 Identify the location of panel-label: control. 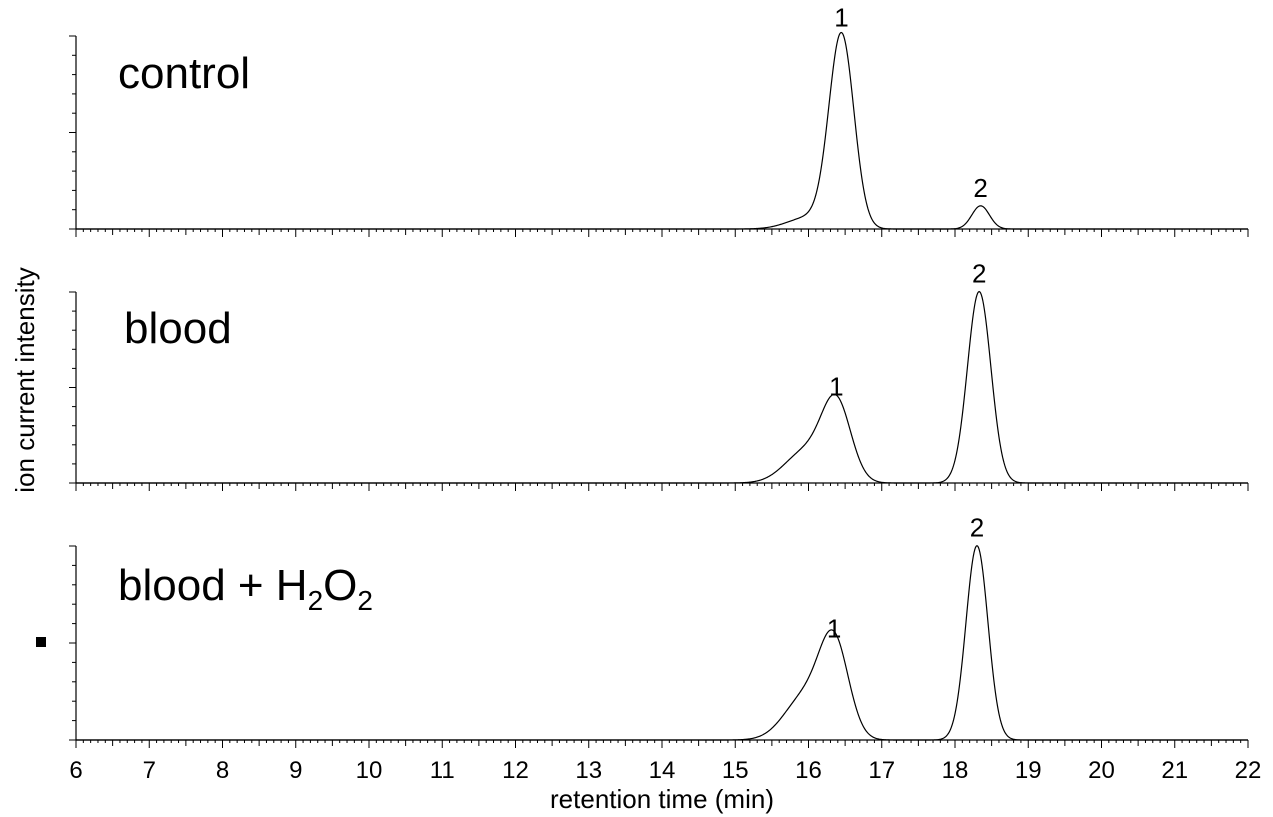
(184, 73).